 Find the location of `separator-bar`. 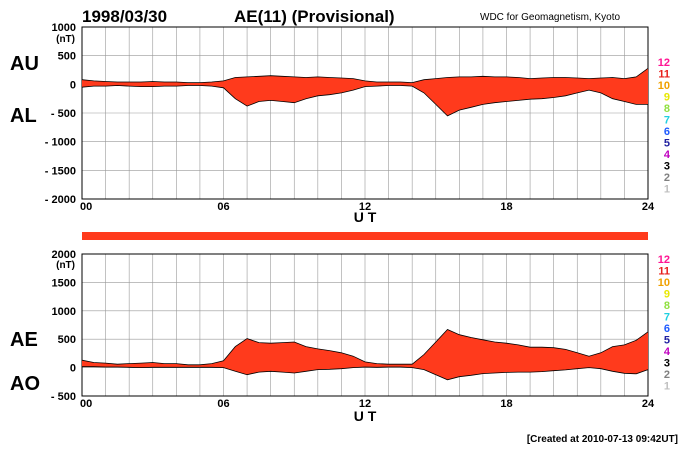

separator-bar is located at coordinates (365, 236).